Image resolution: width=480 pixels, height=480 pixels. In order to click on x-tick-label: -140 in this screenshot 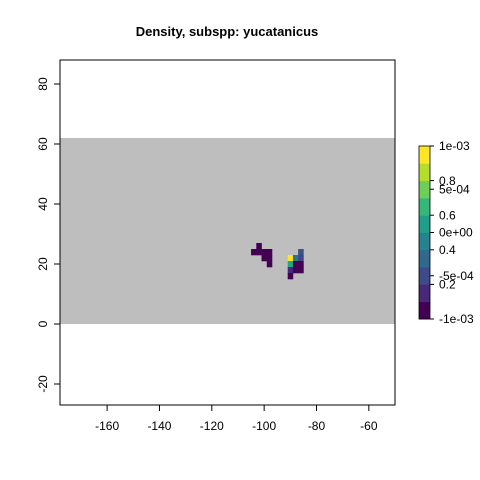, I will do `click(159, 426)`.